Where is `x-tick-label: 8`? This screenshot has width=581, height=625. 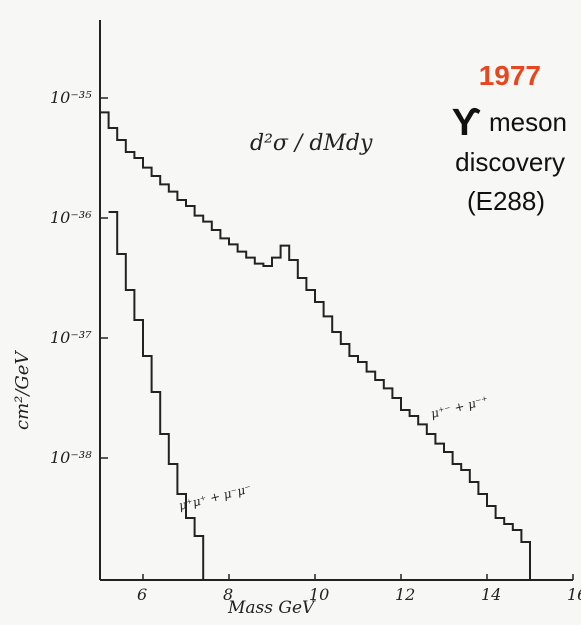
x-tick-label: 8 is located at coordinates (228, 594).